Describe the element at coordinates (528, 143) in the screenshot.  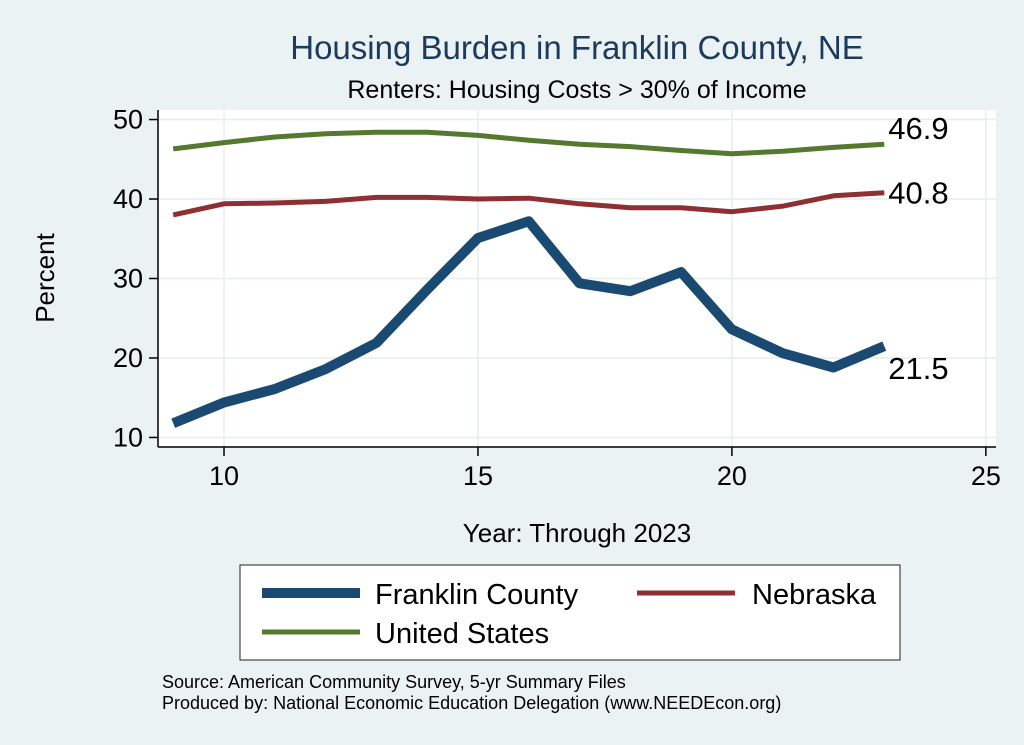
I see `series-line-united-states` at that location.